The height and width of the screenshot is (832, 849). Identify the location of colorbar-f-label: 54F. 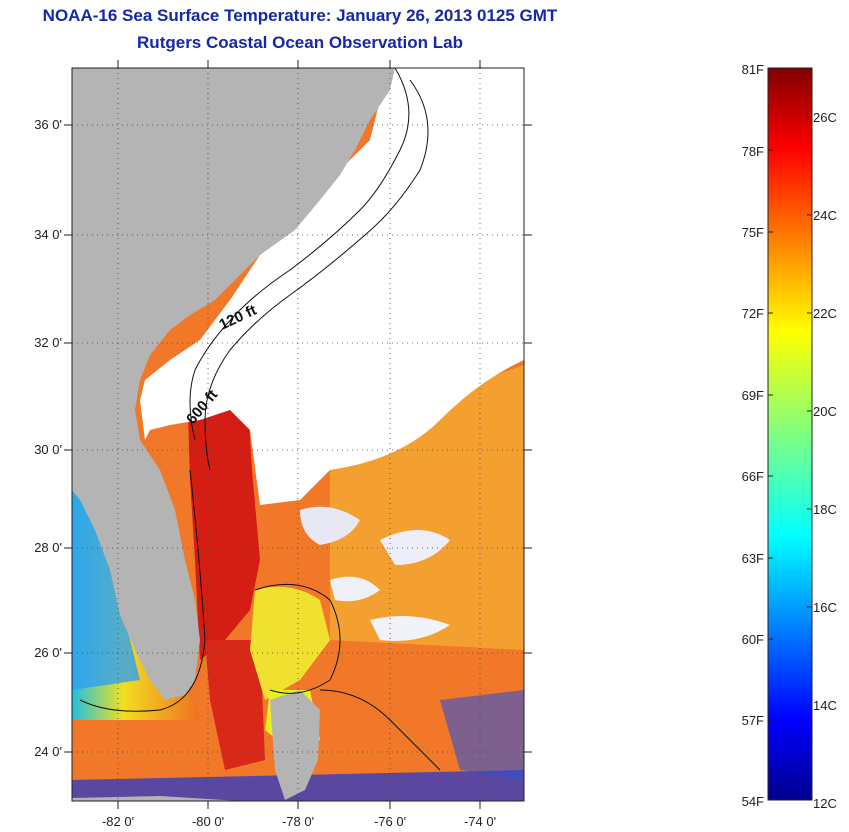
(752, 801).